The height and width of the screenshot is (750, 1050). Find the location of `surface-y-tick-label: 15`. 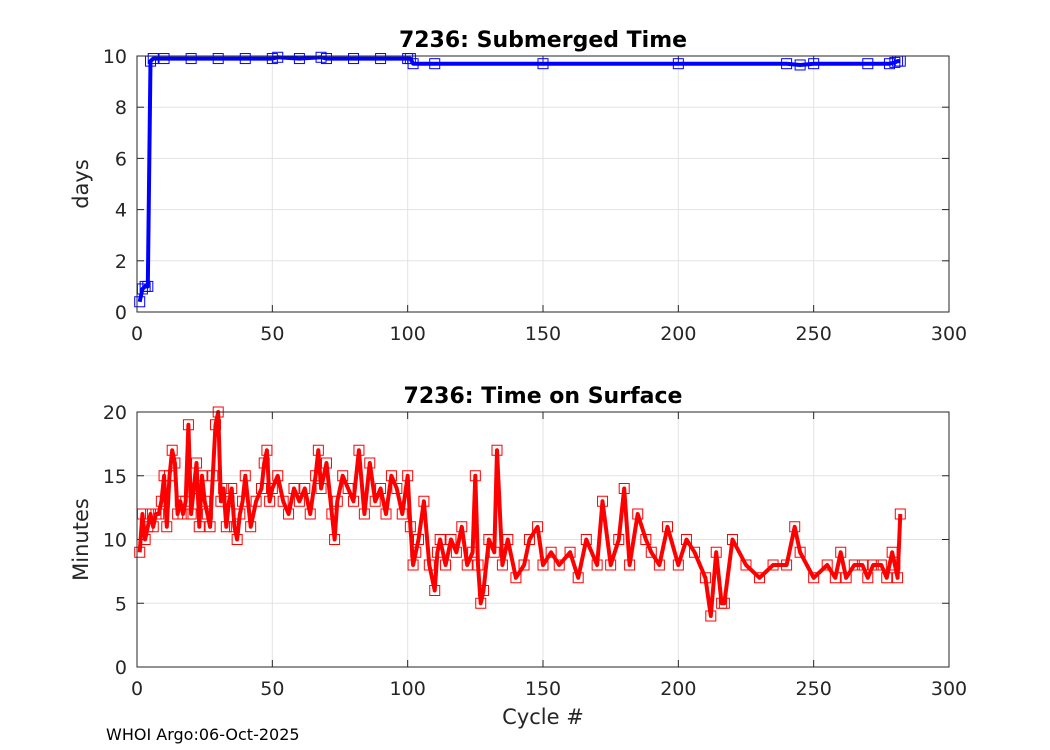

surface-y-tick-label: 15 is located at coordinates (115, 477).